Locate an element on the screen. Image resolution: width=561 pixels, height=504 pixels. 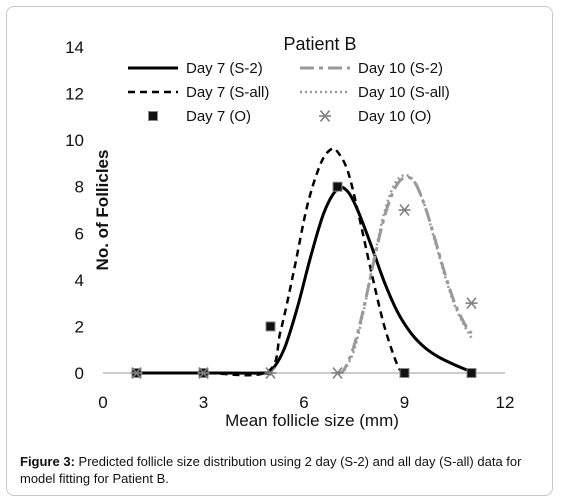
x-tick-label: 9 is located at coordinates (404, 402).